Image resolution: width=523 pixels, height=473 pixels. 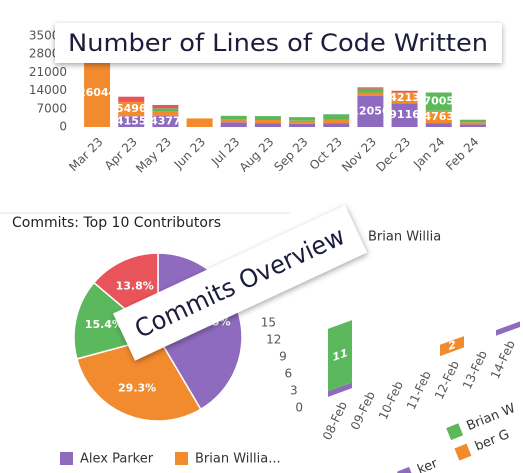 What do you see at coordinates (289, 374) in the screenshot?
I see `y-tick-label: 6` at bounding box center [289, 374].